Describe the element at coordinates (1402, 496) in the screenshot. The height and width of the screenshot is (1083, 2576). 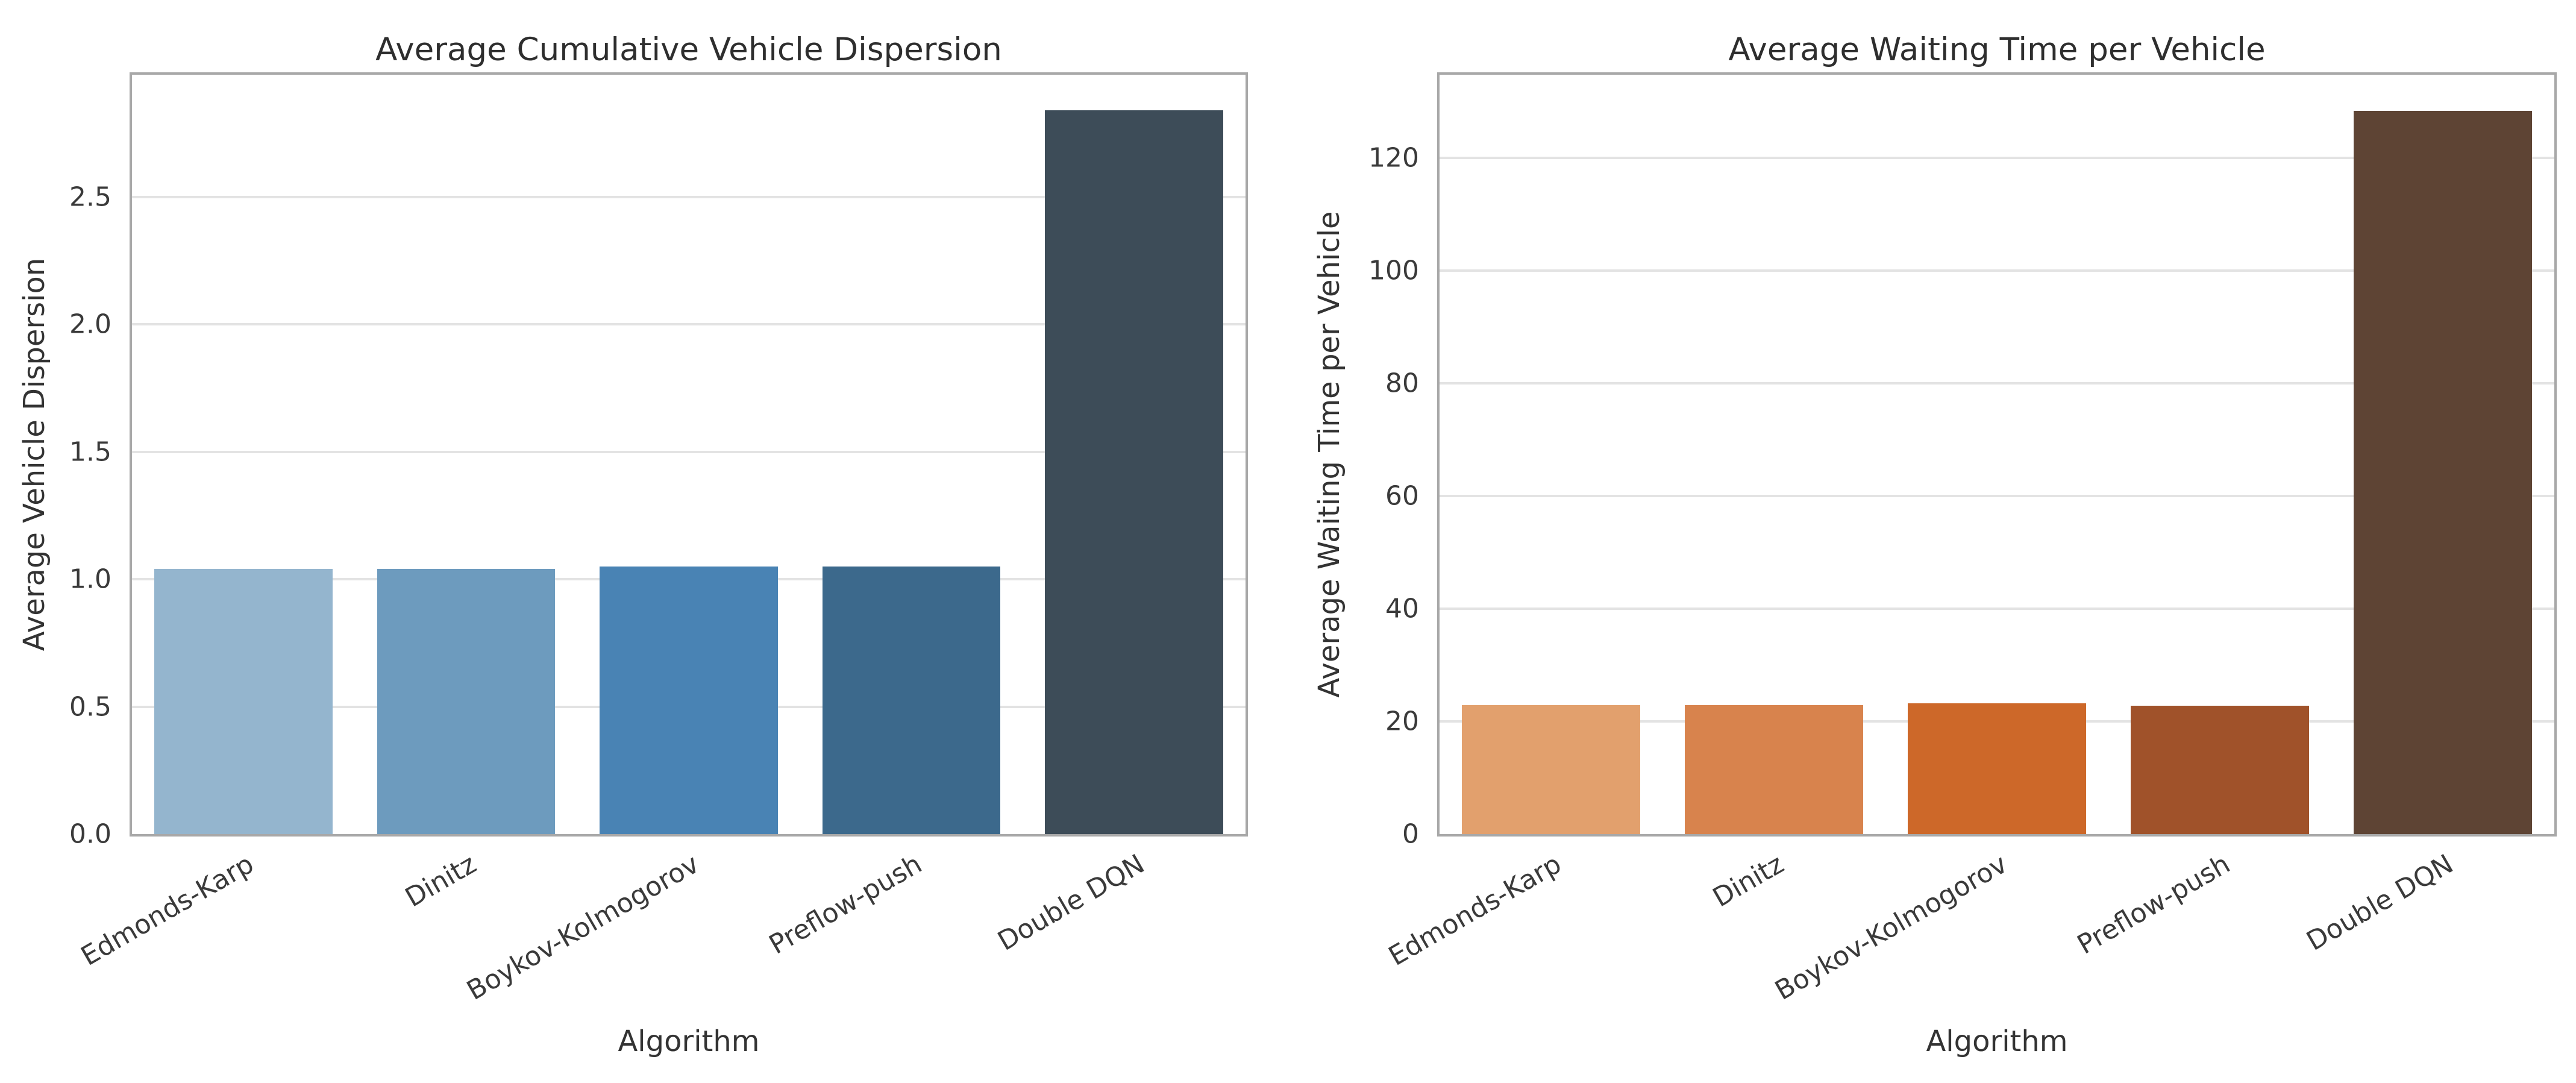
I see `y-tick-label: 60` at that location.